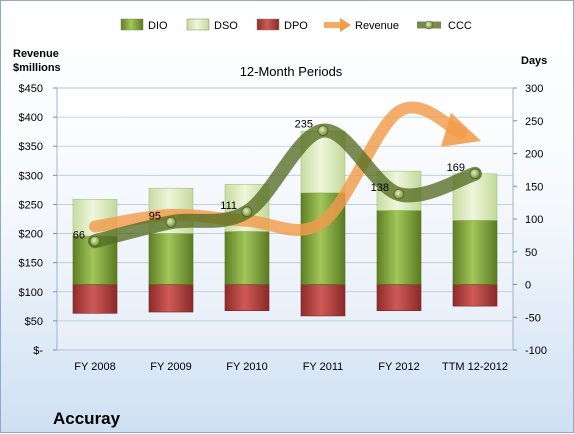 The height and width of the screenshot is (434, 574). What do you see at coordinates (198, 24) in the screenshot?
I see `legend-swatch-dso` at bounding box center [198, 24].